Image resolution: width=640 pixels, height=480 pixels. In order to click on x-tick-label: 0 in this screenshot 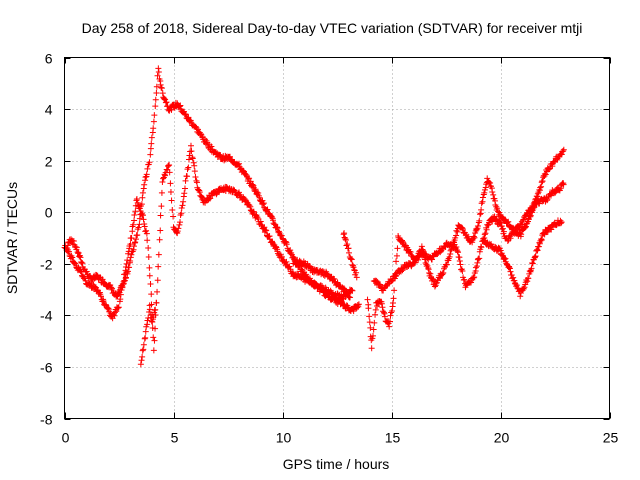, I will do `click(66, 438)`.